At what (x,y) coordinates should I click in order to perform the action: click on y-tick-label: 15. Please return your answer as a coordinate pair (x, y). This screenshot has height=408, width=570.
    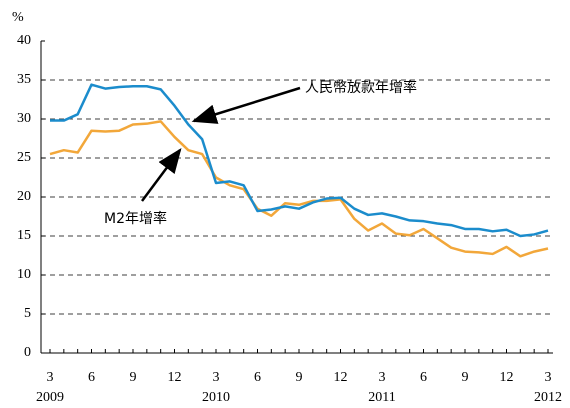
    Looking at the image, I should click on (24, 235).